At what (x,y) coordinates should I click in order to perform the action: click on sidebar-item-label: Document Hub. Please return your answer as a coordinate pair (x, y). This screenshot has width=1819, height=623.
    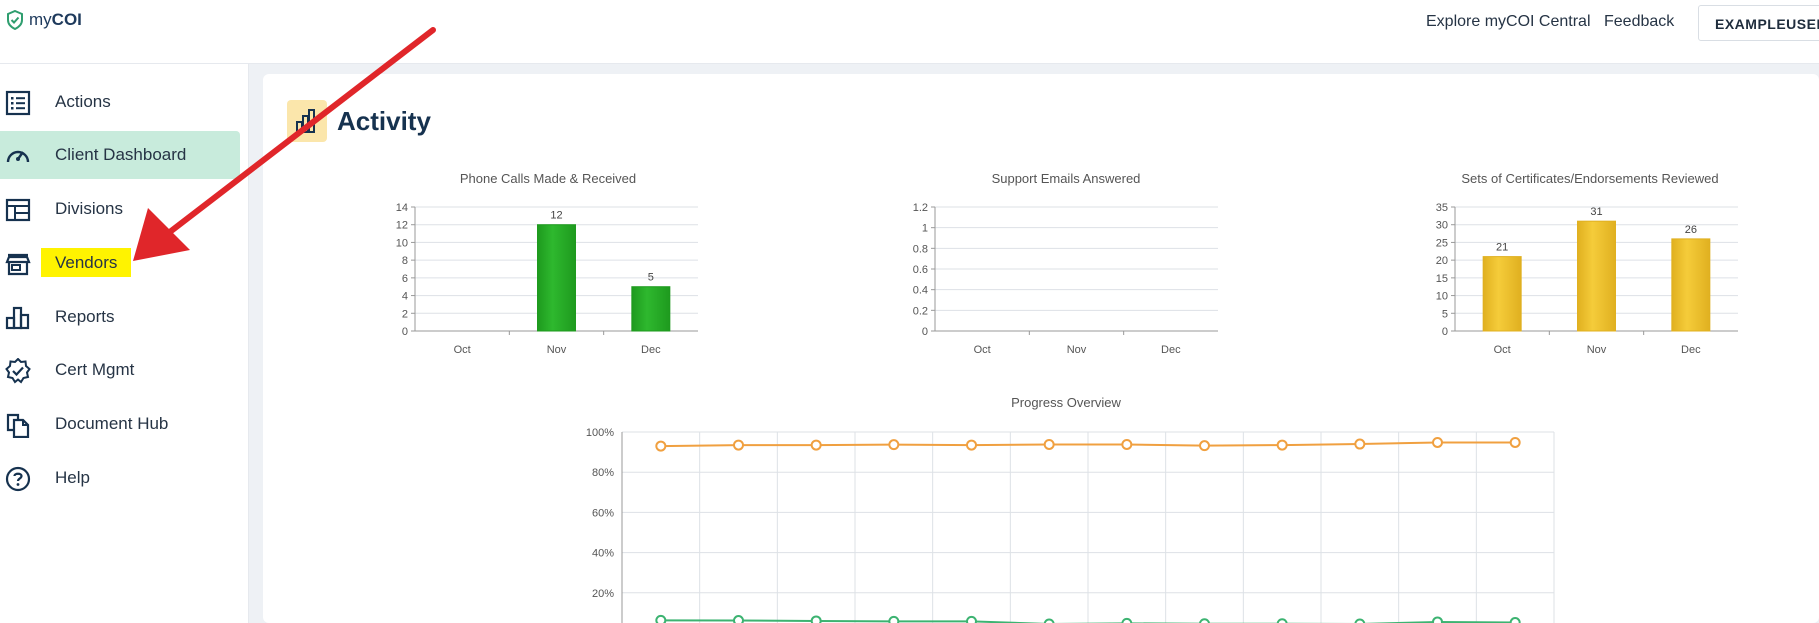
    Looking at the image, I should click on (112, 423).